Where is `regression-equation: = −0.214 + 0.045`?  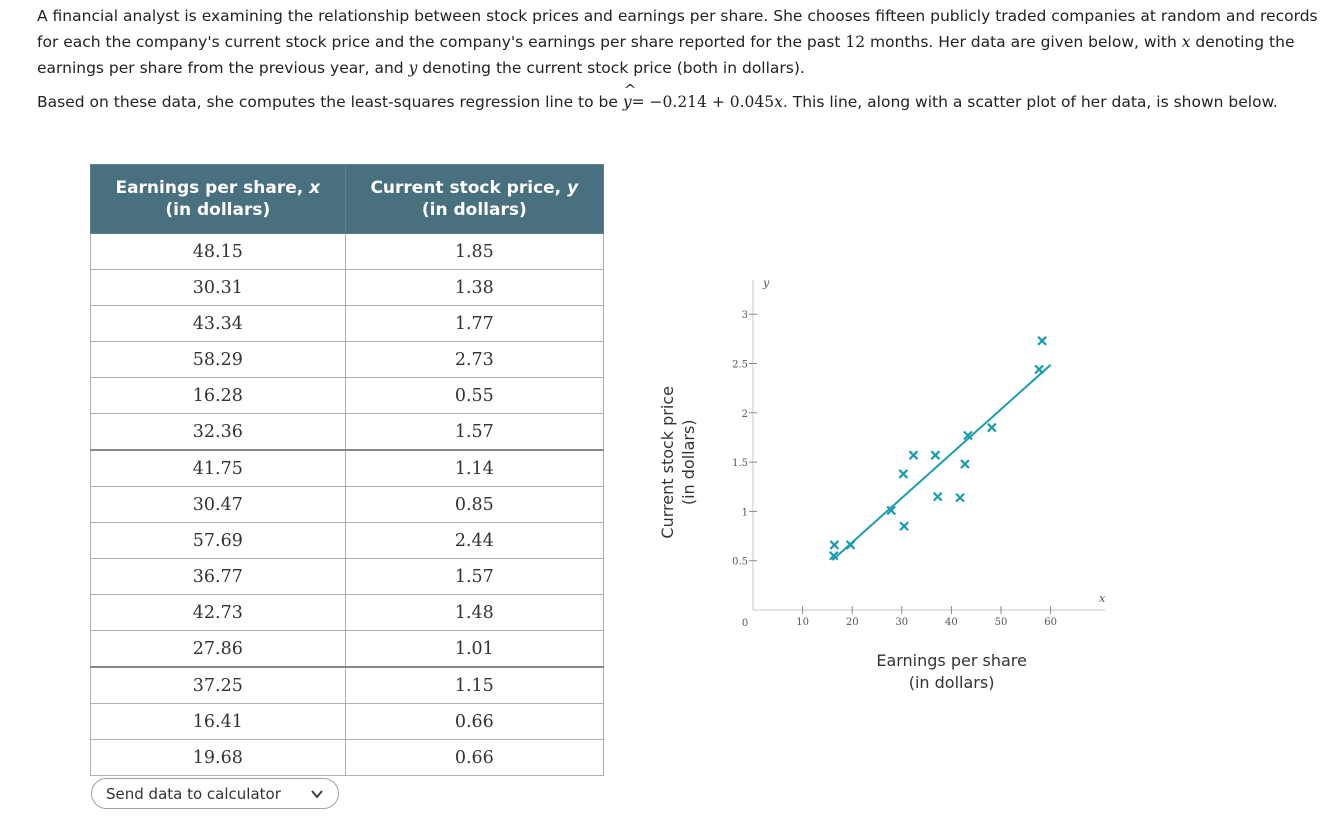 regression-equation: = −0.214 + 0.045 is located at coordinates (703, 102).